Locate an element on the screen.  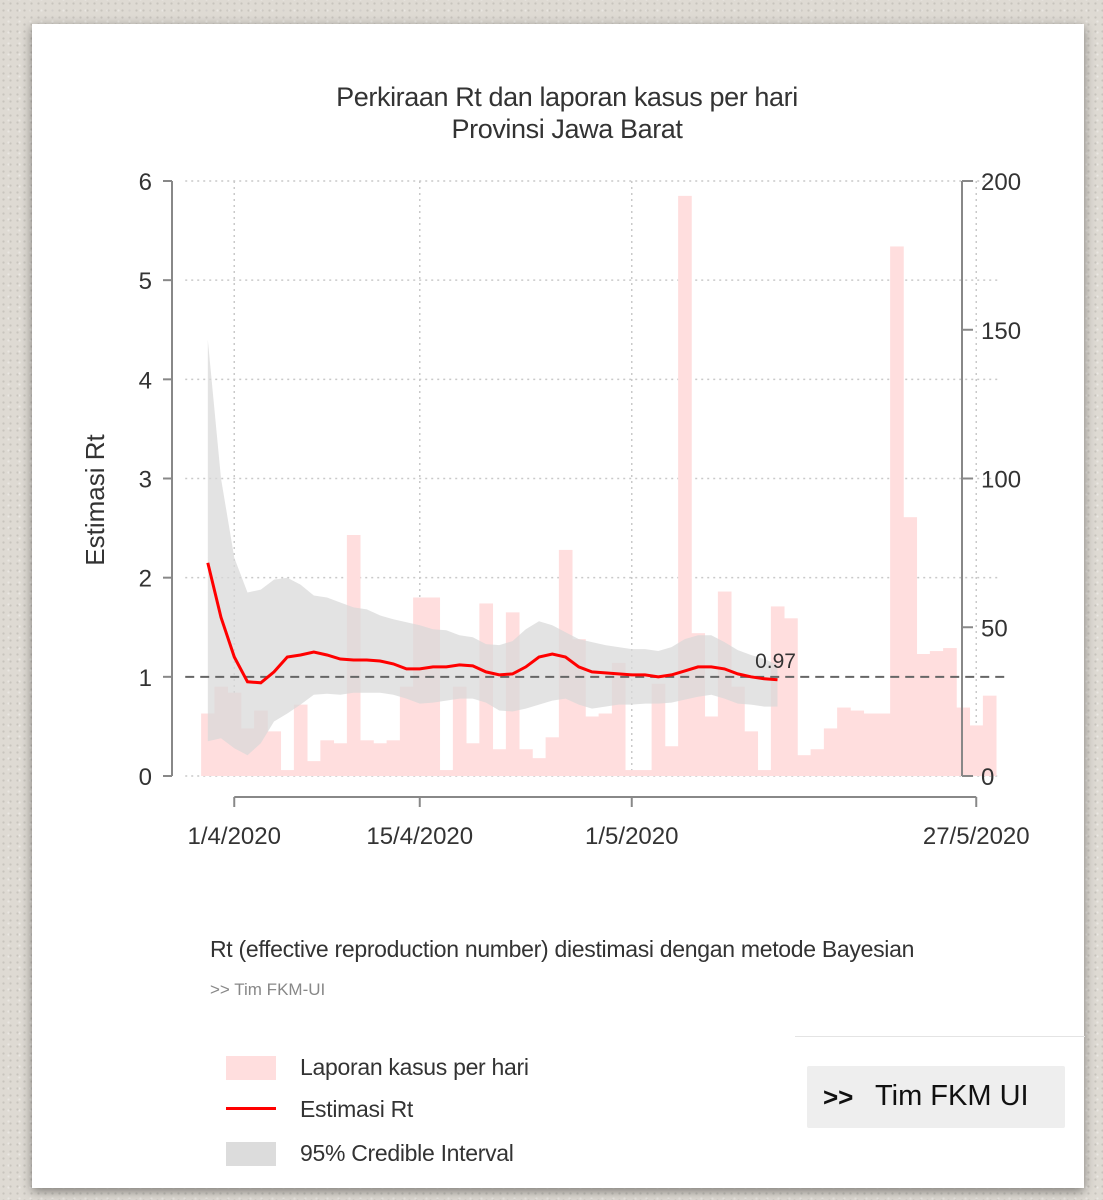
divider is located at coordinates (940, 1036).